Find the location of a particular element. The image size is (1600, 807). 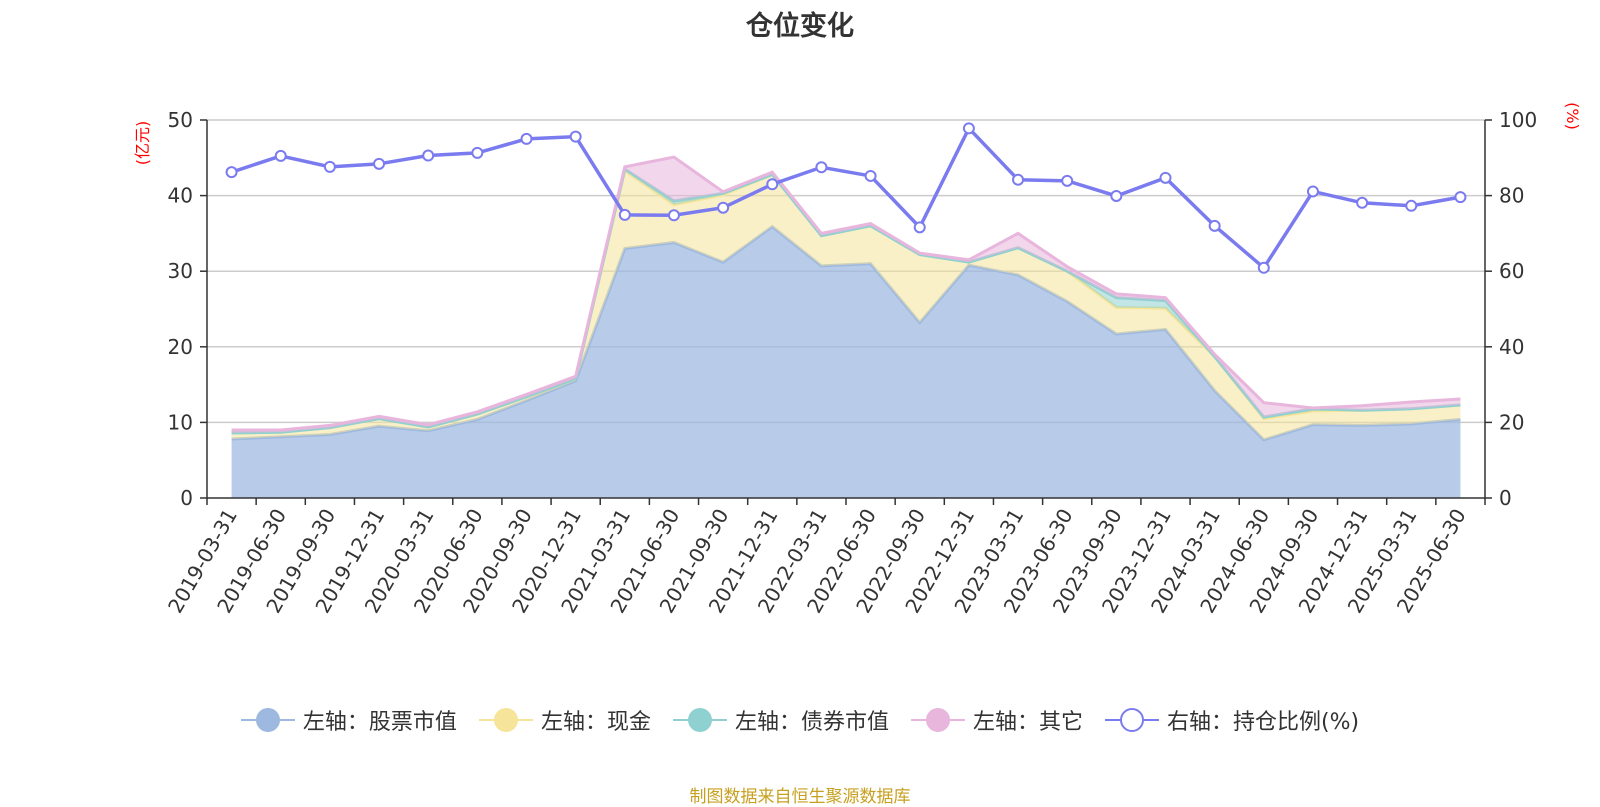

right-tick-label: 60 is located at coordinates (1511, 271).